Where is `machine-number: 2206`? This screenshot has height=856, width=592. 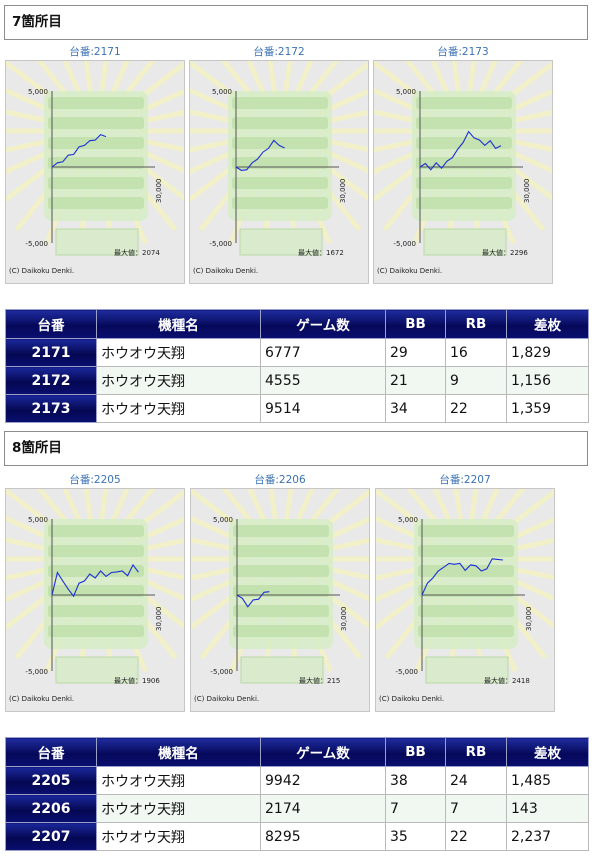
machine-number: 2206 is located at coordinates (51, 808).